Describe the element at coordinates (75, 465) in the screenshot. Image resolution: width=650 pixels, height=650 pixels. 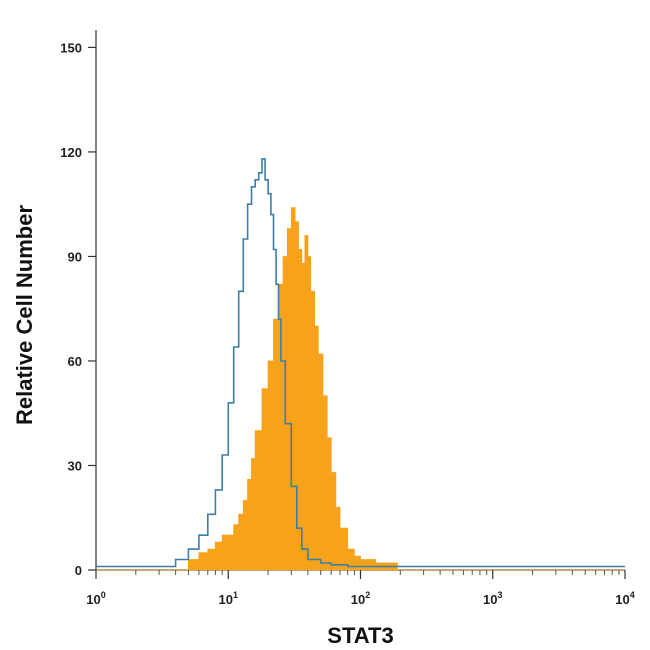
I see `y-tick-label: 30` at that location.